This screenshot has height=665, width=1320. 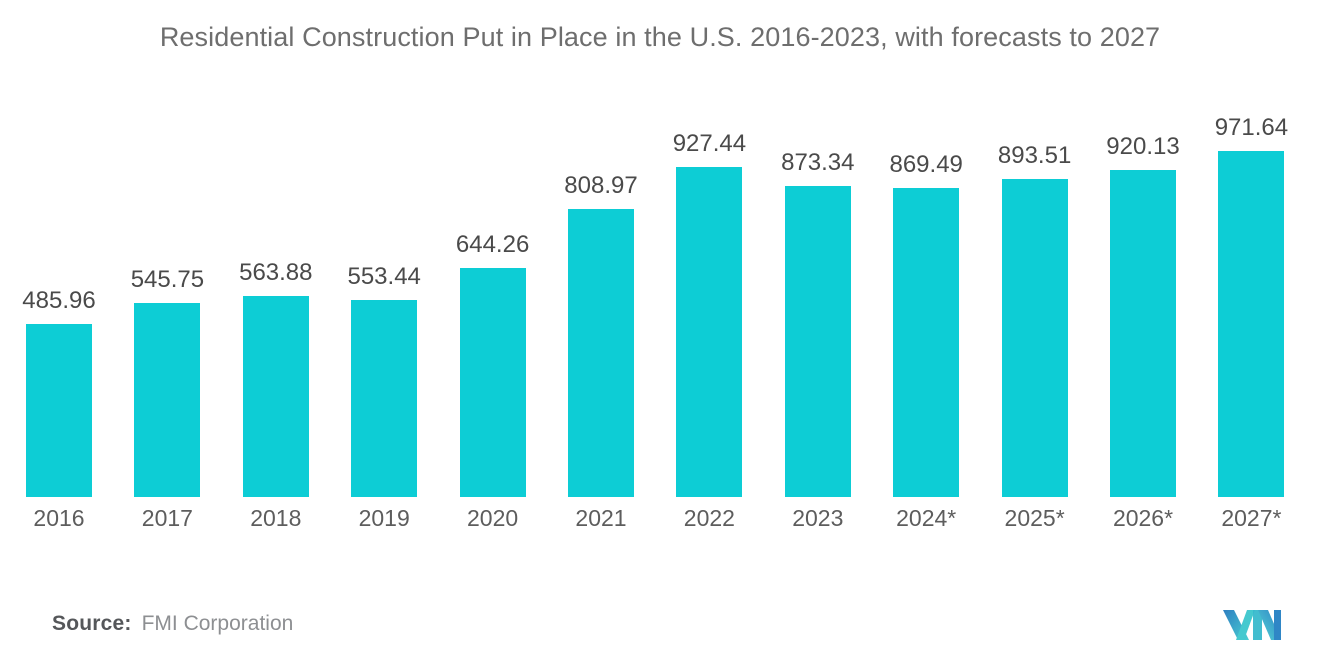 I want to click on bar-value-label: 644.26, so click(x=492, y=244).